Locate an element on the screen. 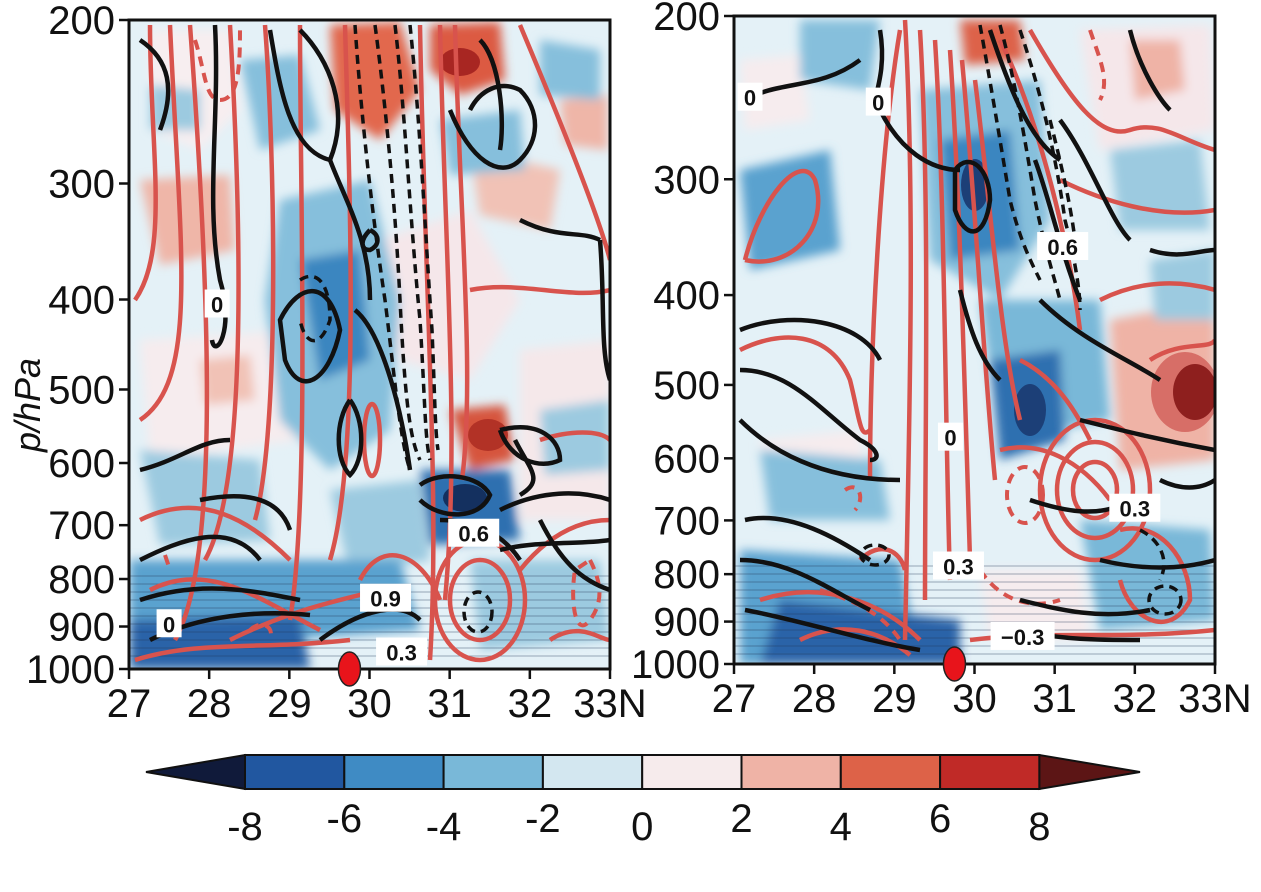 The image size is (1261, 892). contour-label: 0.6 is located at coordinates (473, 534).